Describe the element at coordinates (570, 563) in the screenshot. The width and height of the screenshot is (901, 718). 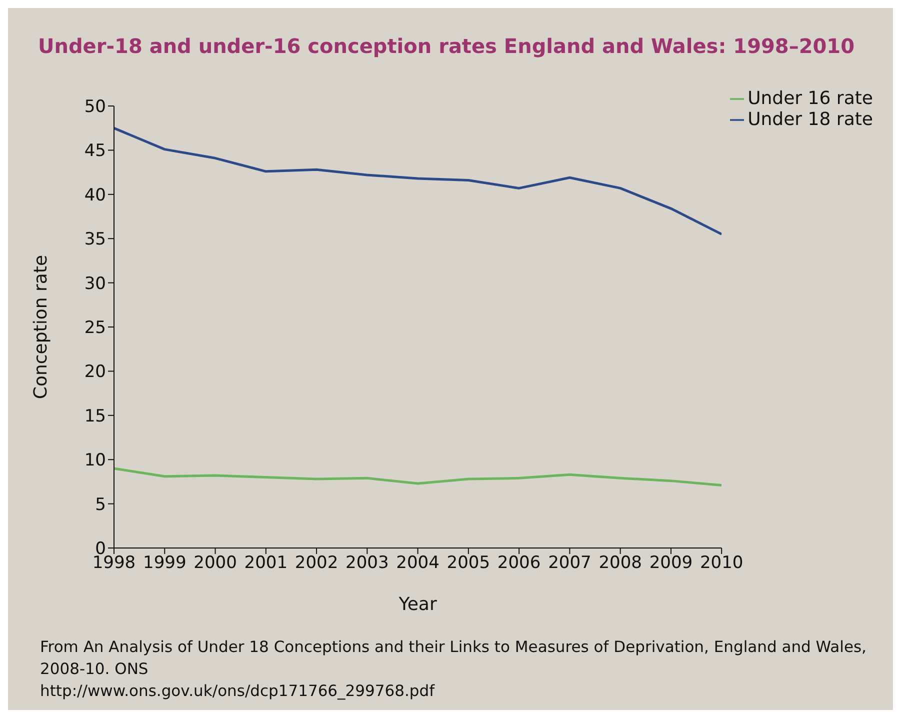
I see `x-tick-label: 2007` at that location.